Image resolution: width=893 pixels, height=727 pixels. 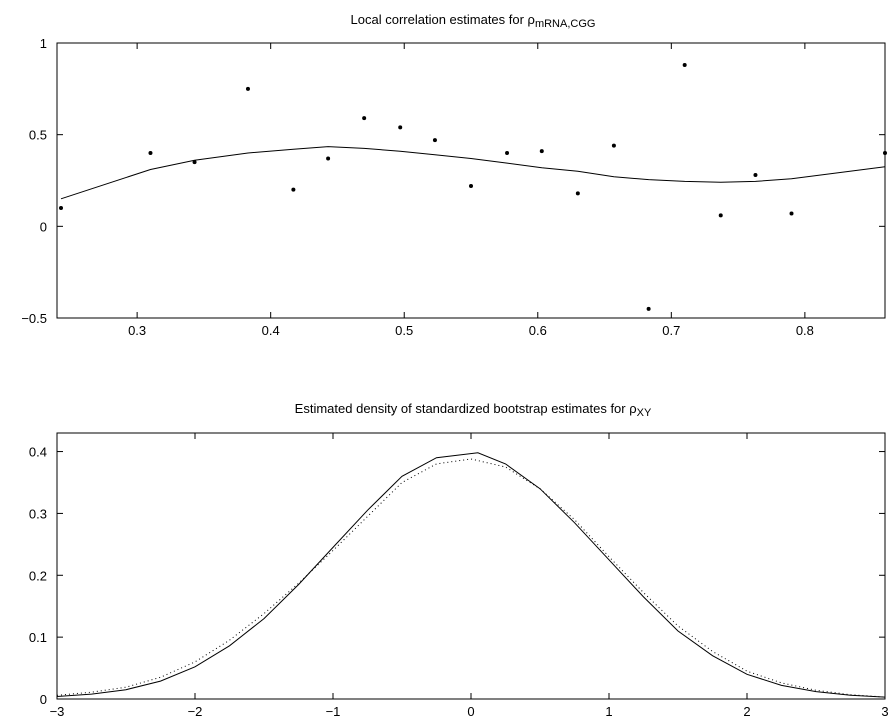 What do you see at coordinates (137, 330) in the screenshot?
I see `x-tick-label: 0.3` at bounding box center [137, 330].